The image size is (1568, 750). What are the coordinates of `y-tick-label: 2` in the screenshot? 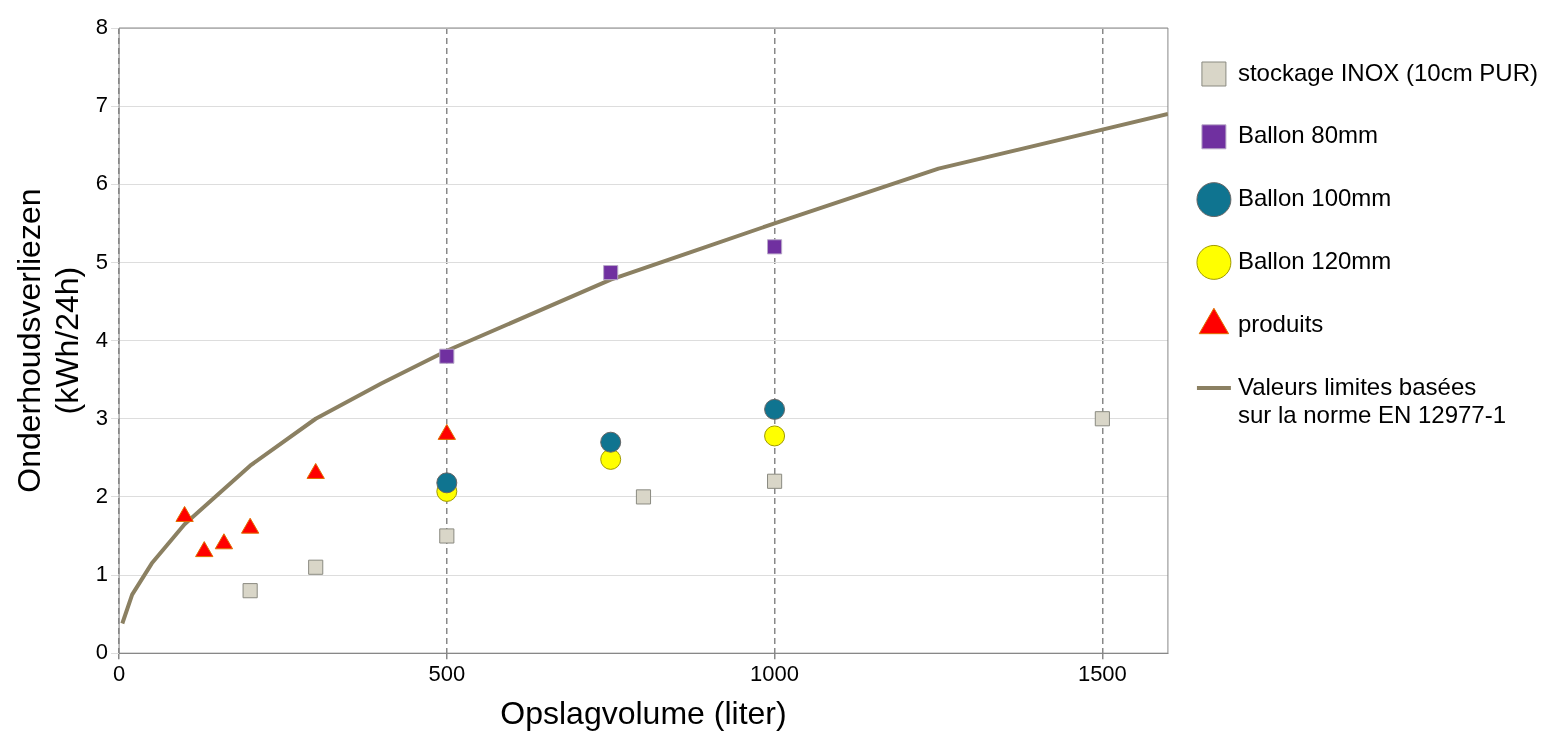 It's located at (102, 495).